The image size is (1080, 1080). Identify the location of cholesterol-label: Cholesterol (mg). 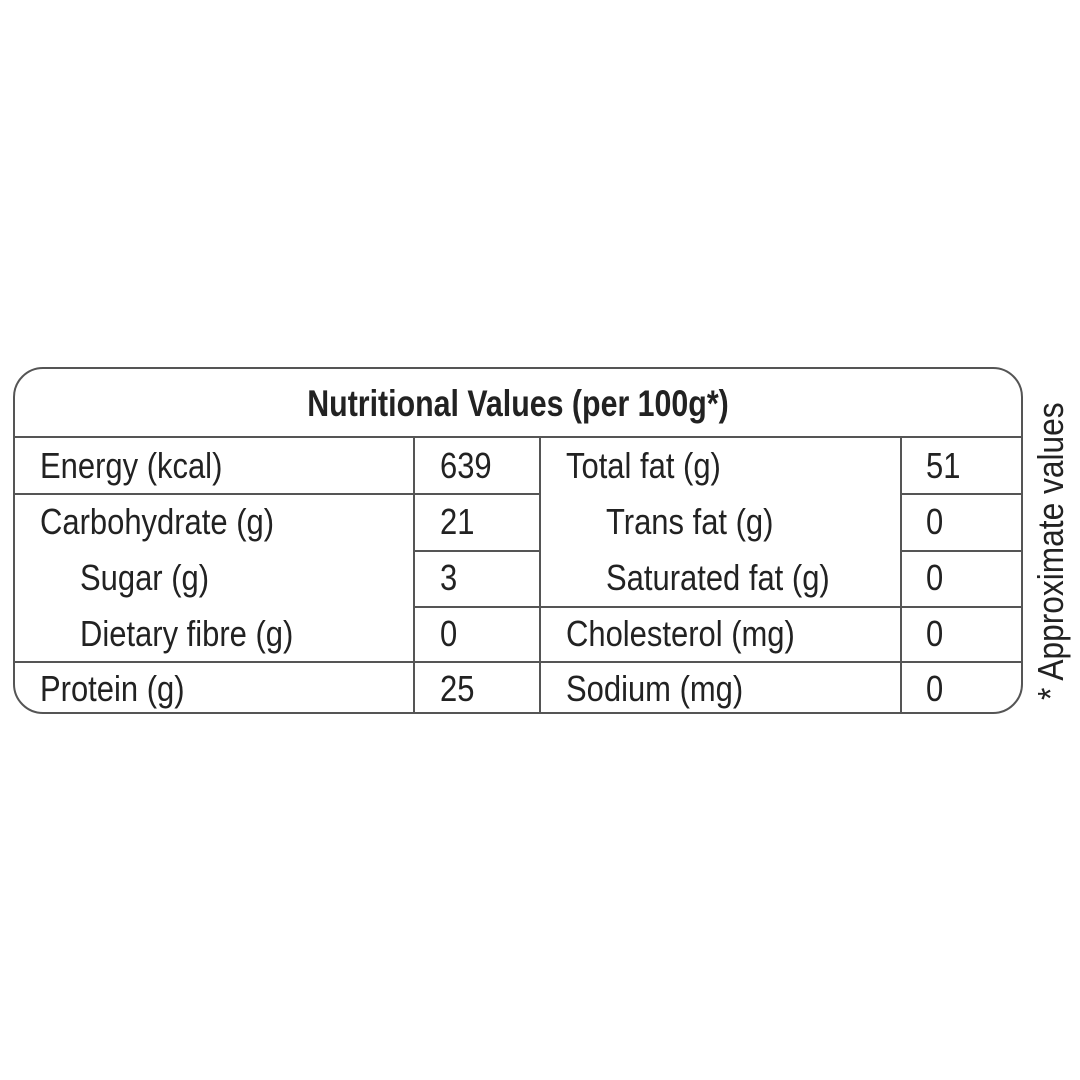
(680, 633).